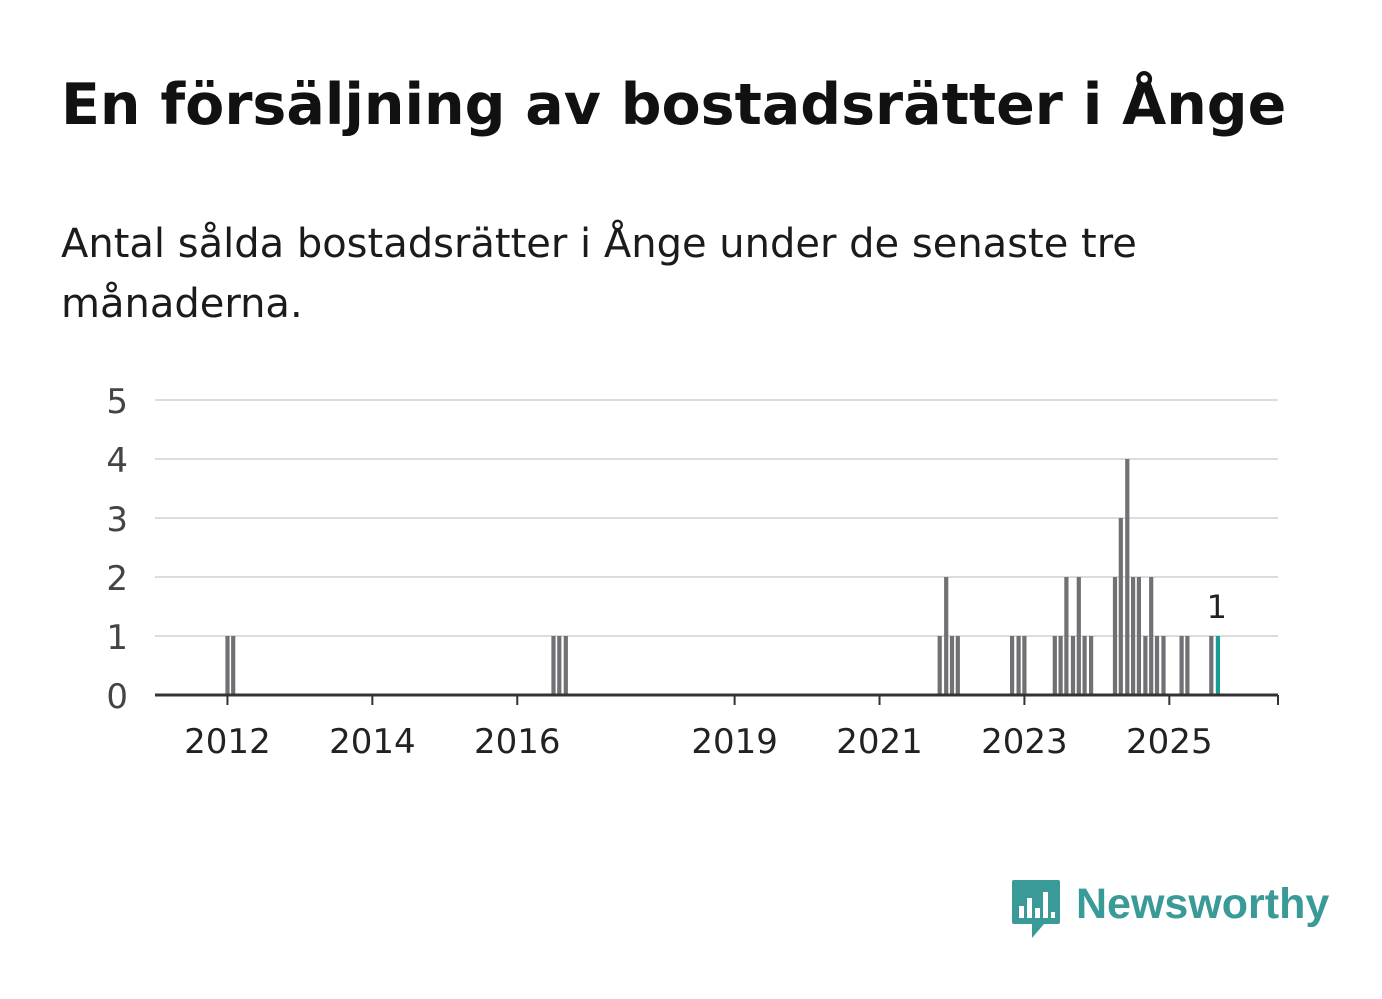  What do you see at coordinates (1036, 909) in the screenshot?
I see `newsworthy-chart-bubble-icon` at bounding box center [1036, 909].